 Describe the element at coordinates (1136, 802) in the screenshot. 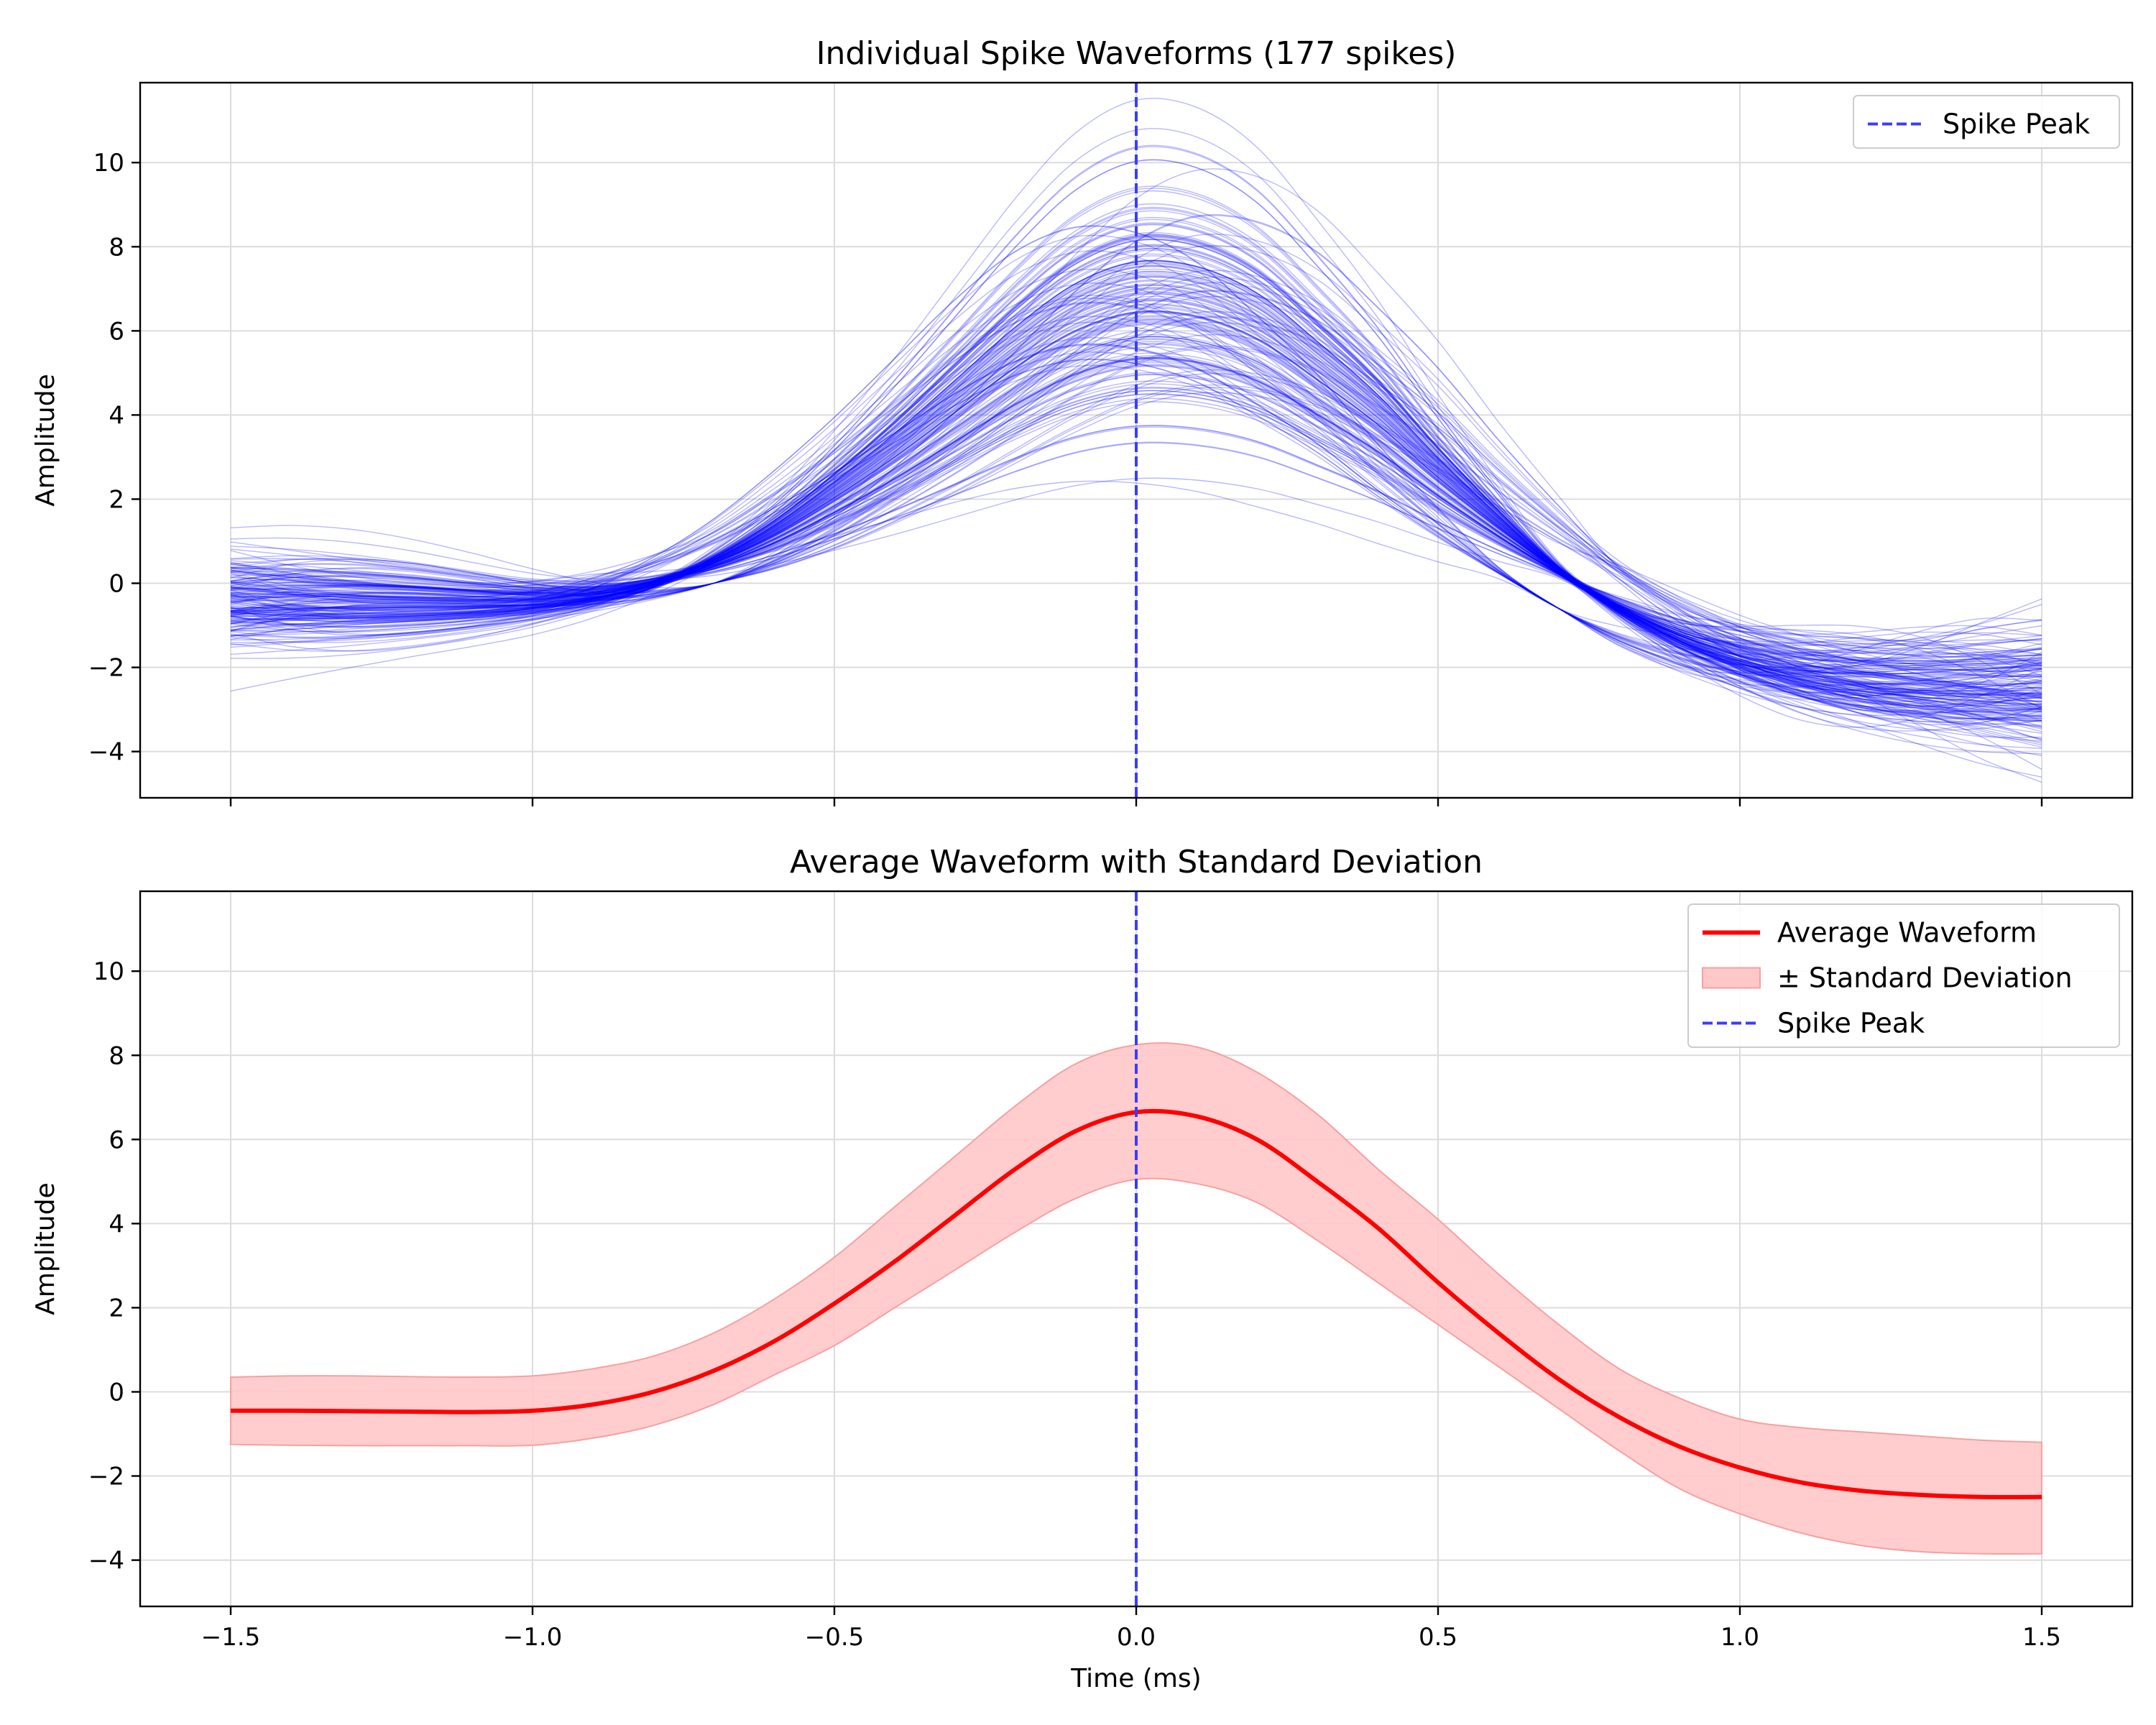

I see `x-axis-ticks` at that location.